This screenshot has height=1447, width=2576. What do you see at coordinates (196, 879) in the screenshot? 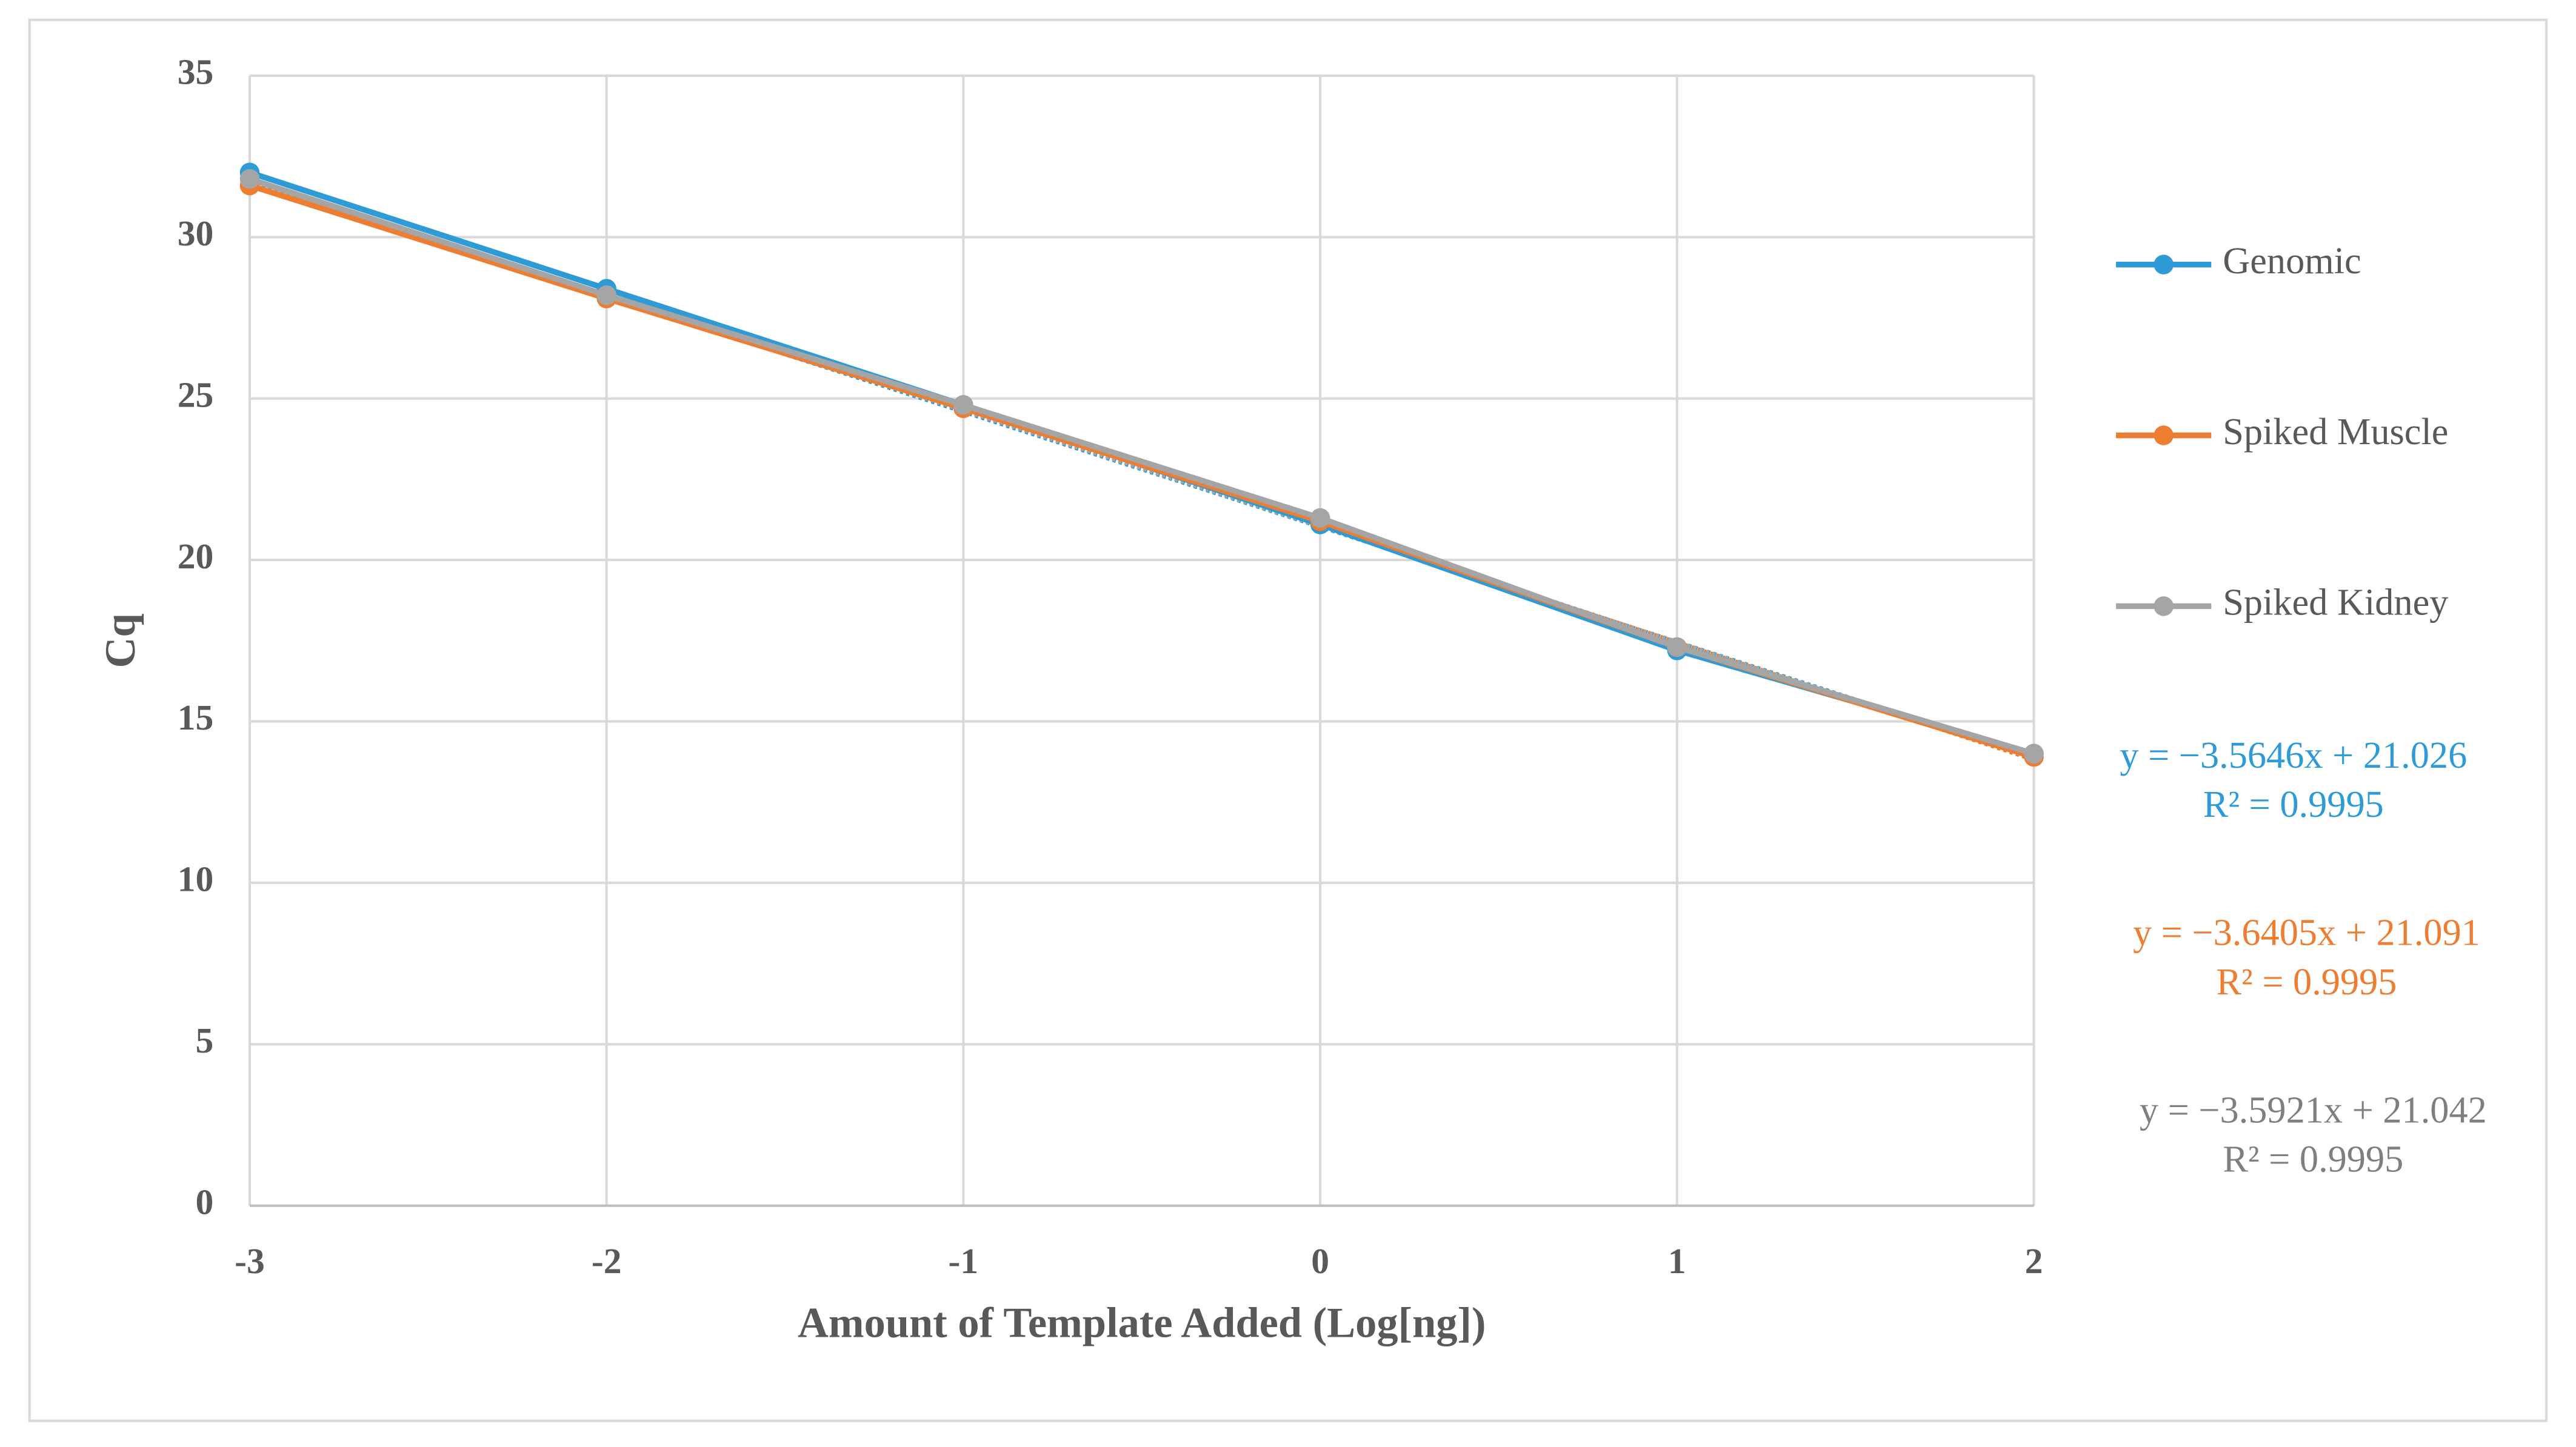
I see `y-tick-label: 10` at bounding box center [196, 879].